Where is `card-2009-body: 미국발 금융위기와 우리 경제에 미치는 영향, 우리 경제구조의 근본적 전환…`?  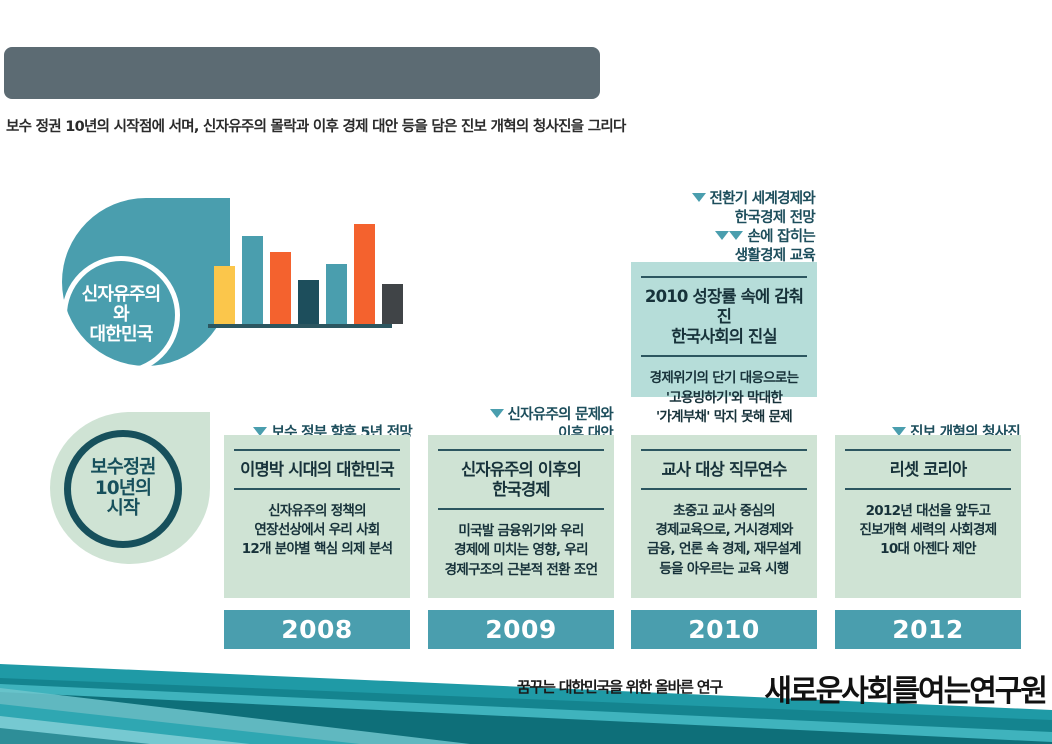
card-2009-body: 미국발 금융위기와 우리 경제에 미치는 영향, 우리 경제구조의 근본적 전환… is located at coordinates (521, 550).